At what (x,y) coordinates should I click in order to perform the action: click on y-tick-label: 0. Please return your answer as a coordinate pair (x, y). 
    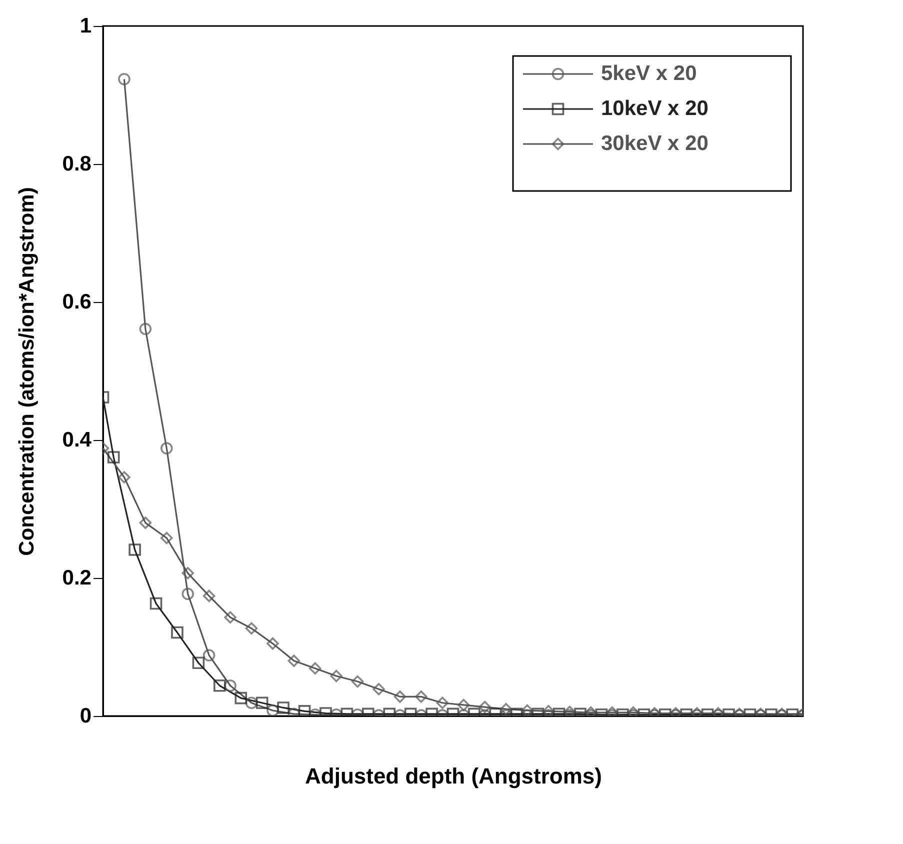
    Looking at the image, I should click on (86, 716).